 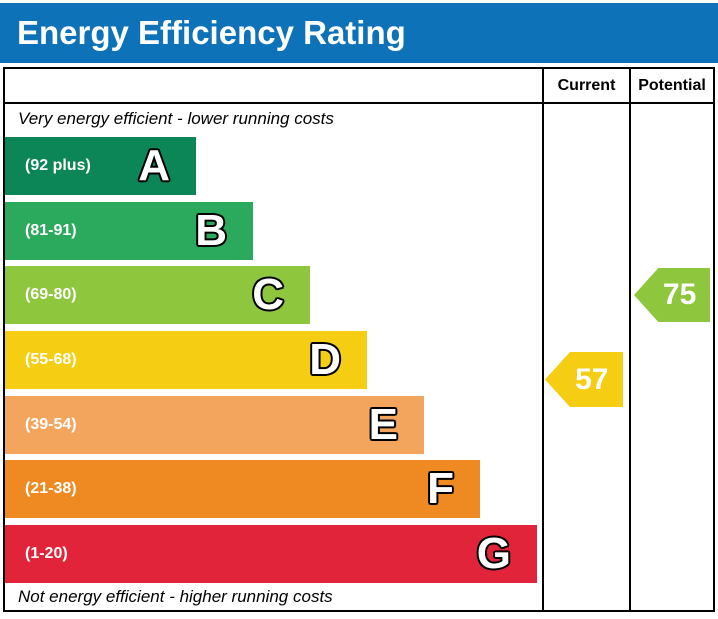 What do you see at coordinates (51, 424) in the screenshot?
I see `band-range-label: (39-54)` at bounding box center [51, 424].